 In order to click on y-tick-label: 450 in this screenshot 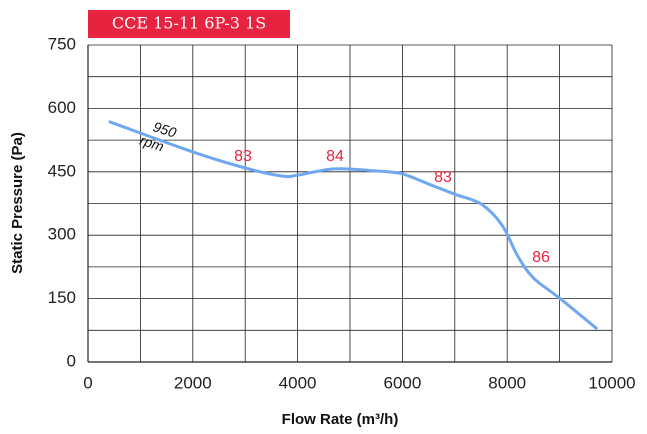, I will do `click(62, 170)`.